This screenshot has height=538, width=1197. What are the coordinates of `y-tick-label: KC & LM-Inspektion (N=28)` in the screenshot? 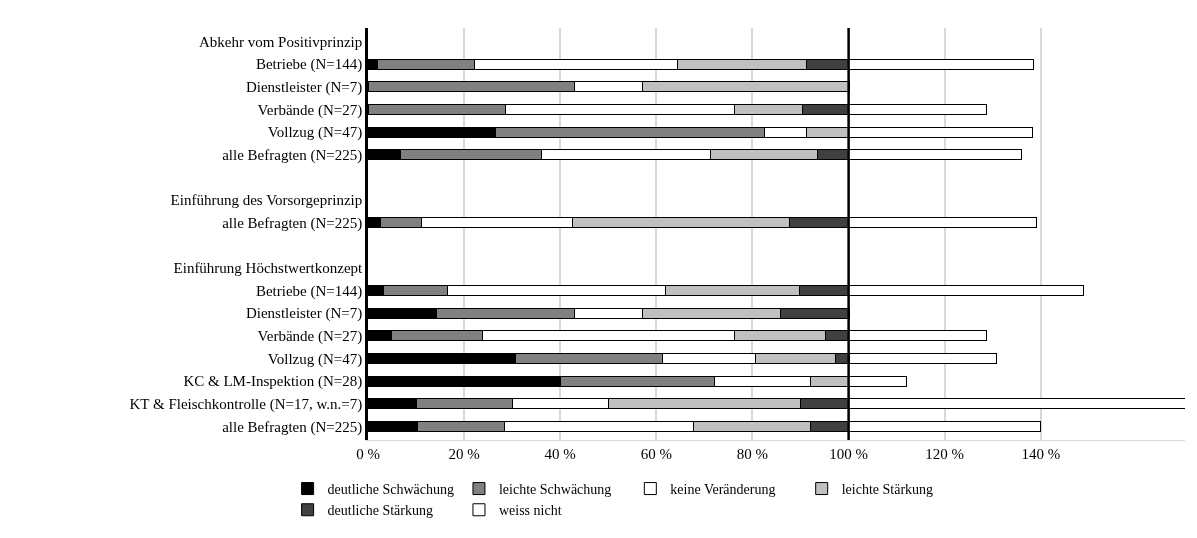 It's located at (273, 382).